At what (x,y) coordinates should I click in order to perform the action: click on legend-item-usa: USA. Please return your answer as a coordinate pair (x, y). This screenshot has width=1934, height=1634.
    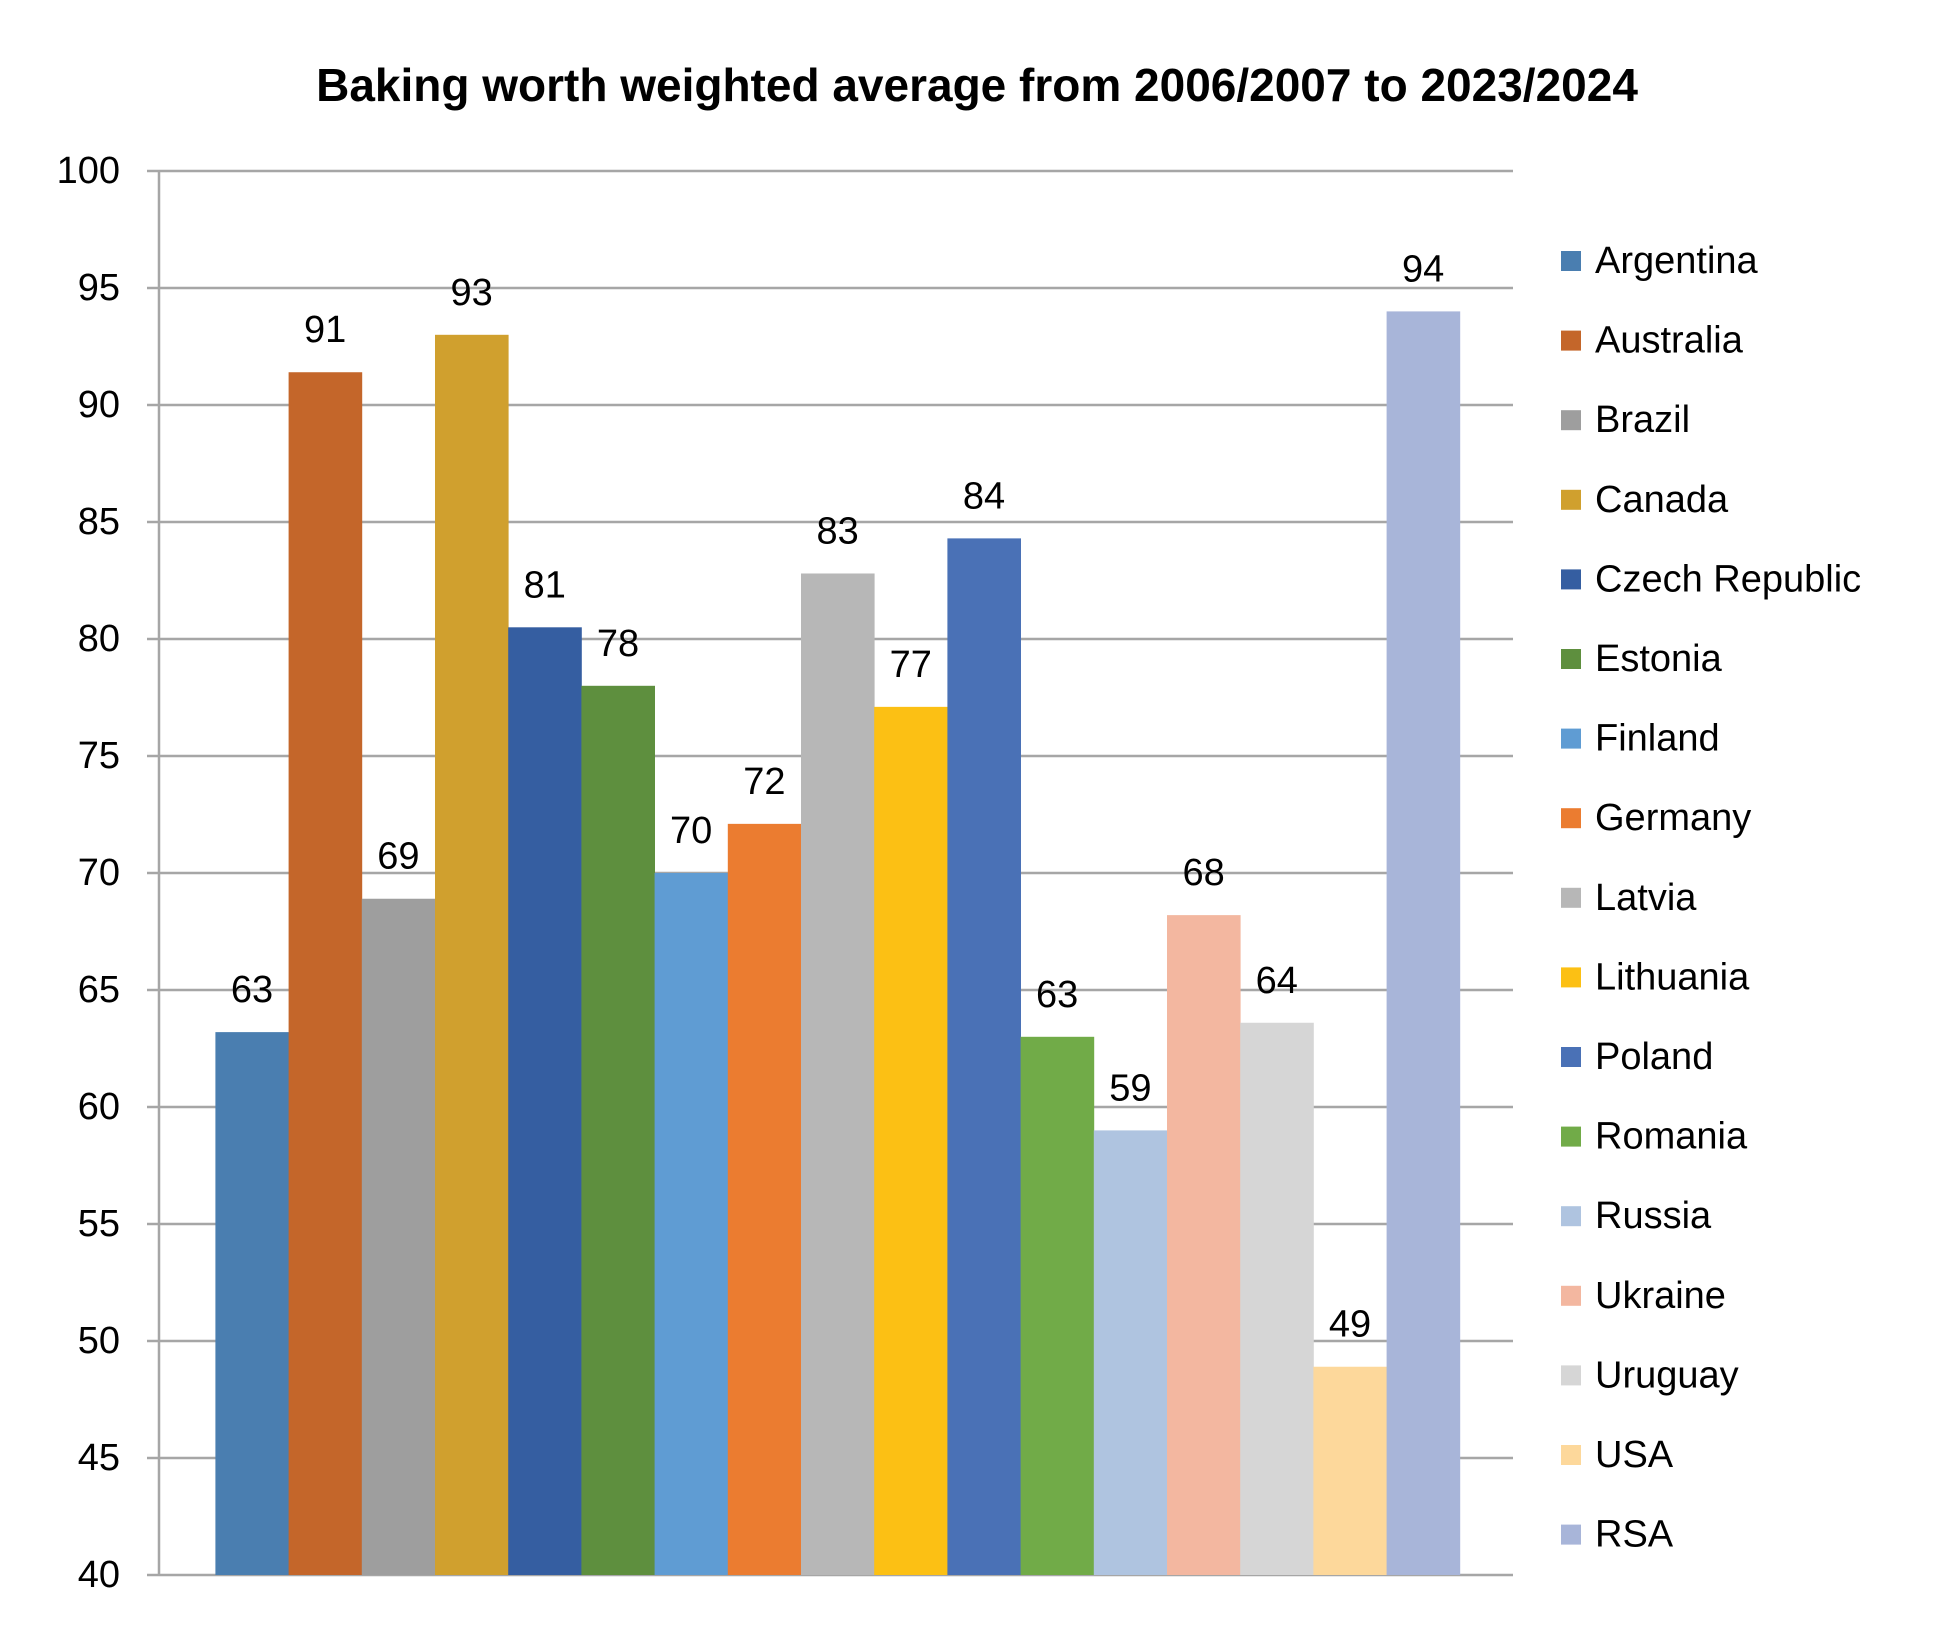
    Looking at the image, I should click on (1617, 1455).